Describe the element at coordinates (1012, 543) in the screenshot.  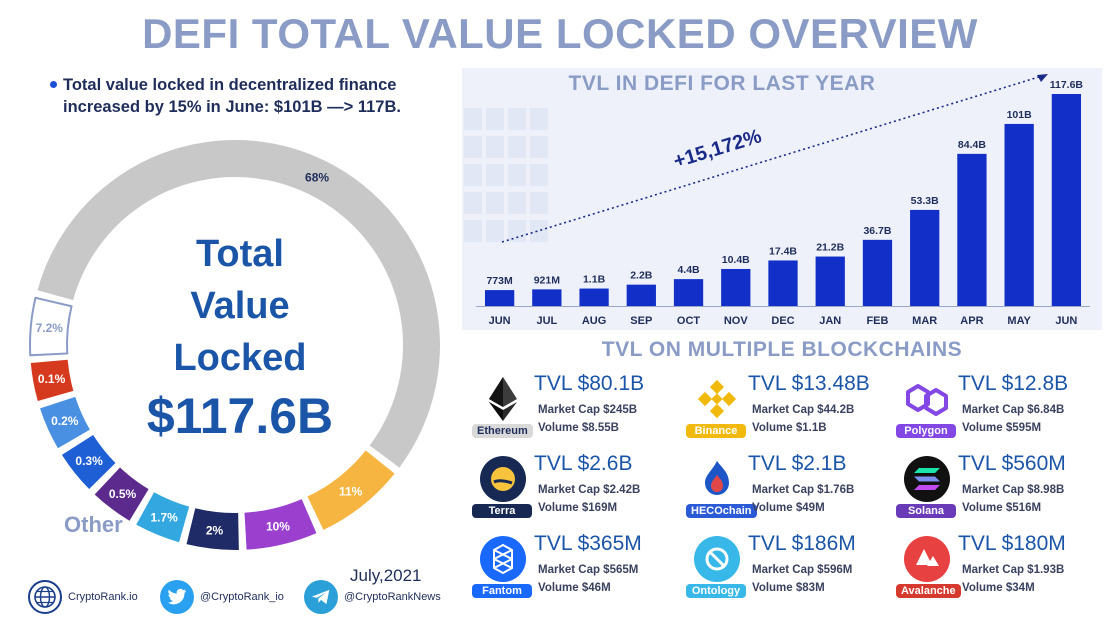
I see `chain-tvl: TVL $180M` at that location.